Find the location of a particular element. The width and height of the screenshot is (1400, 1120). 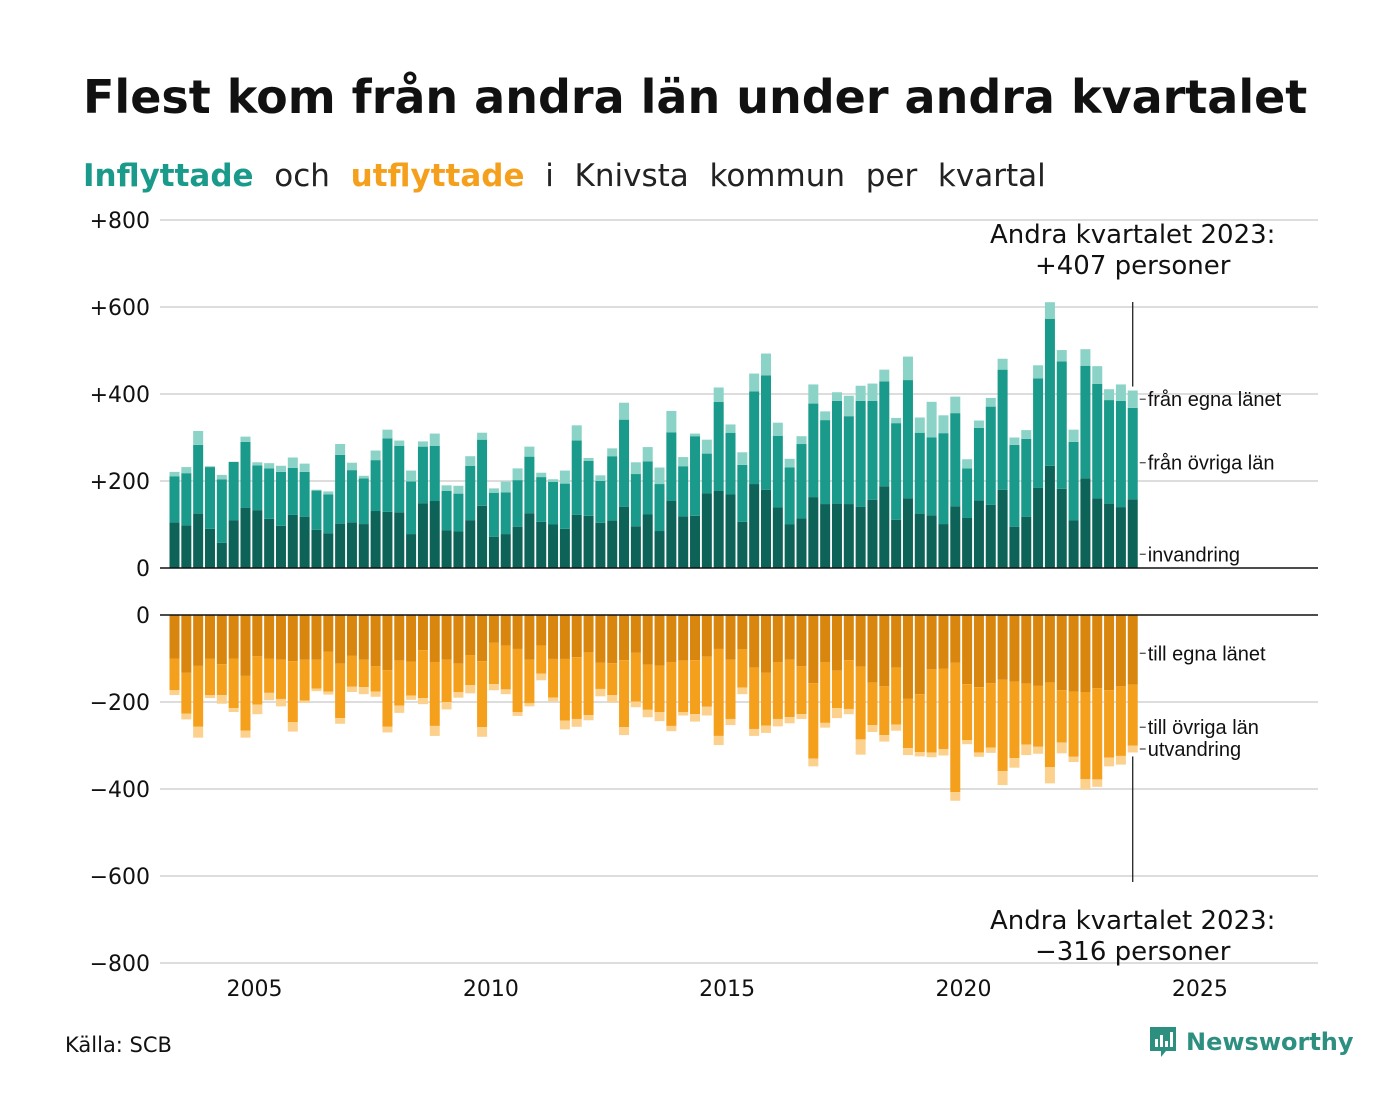

subtitle-inflyttade: Inflyttade is located at coordinates (168, 176).